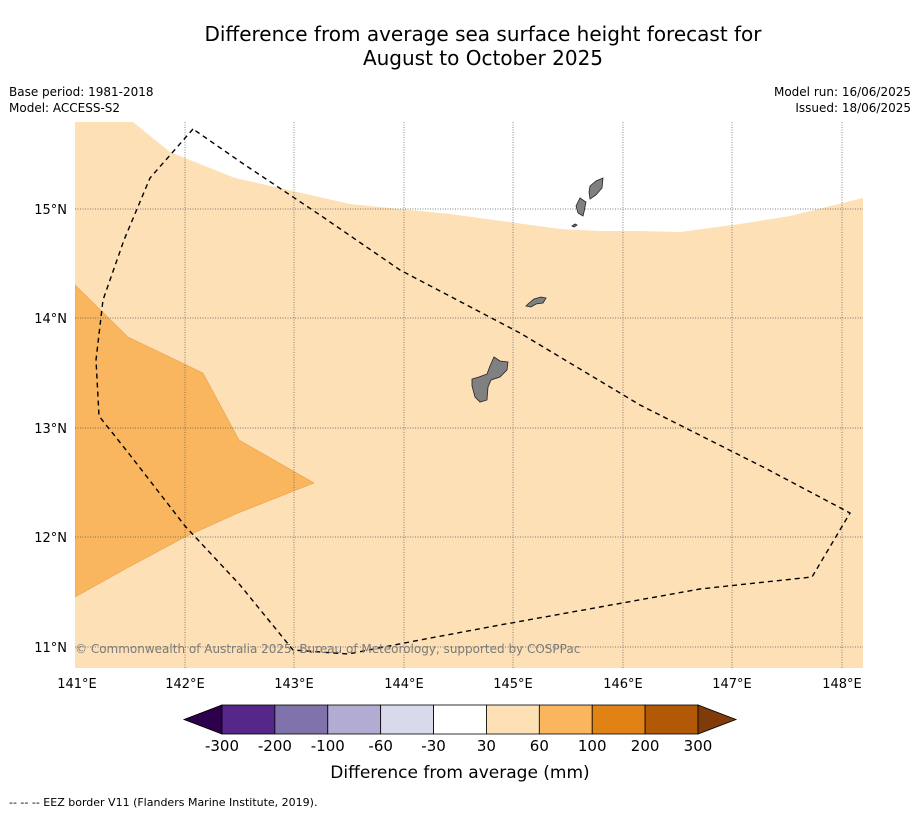 The height and width of the screenshot is (816, 919). Describe the element at coordinates (853, 108) in the screenshot. I see `issued-date: Issued: 18/06/2025` at that location.